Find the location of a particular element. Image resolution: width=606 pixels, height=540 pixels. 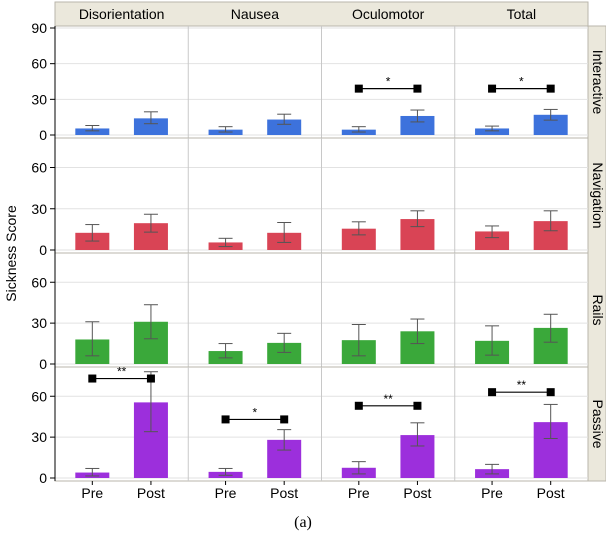

figure-caption: (a) is located at coordinates (303, 522).